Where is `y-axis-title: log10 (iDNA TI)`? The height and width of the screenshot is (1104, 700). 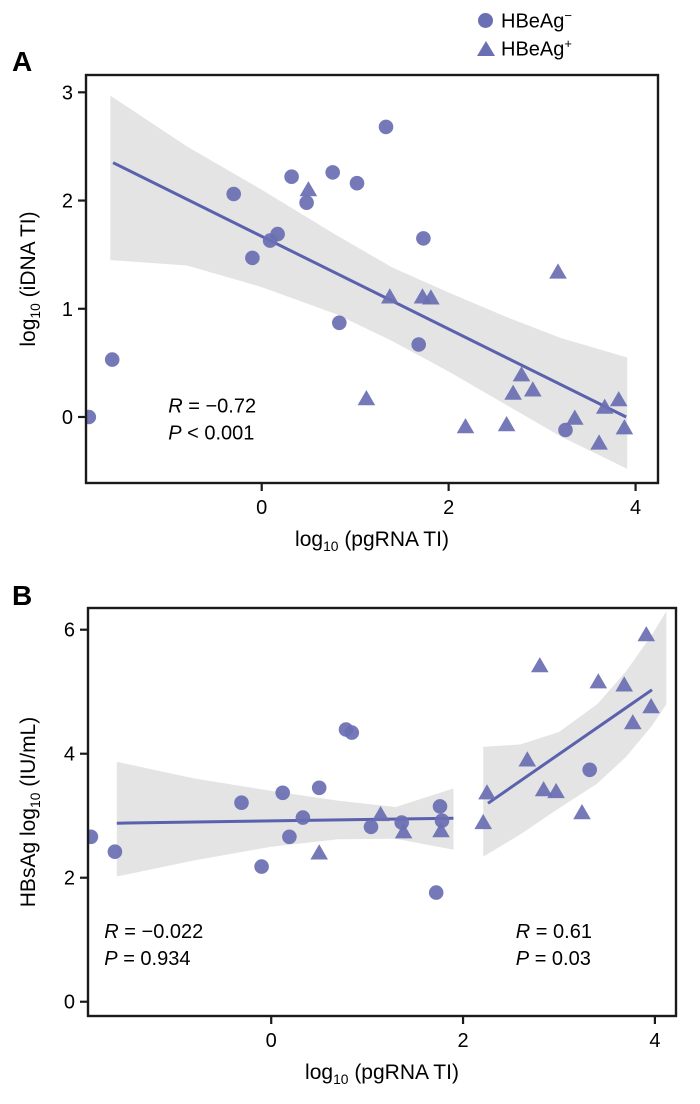 y-axis-title: log10 (iDNA TI) is located at coordinates (30, 278).